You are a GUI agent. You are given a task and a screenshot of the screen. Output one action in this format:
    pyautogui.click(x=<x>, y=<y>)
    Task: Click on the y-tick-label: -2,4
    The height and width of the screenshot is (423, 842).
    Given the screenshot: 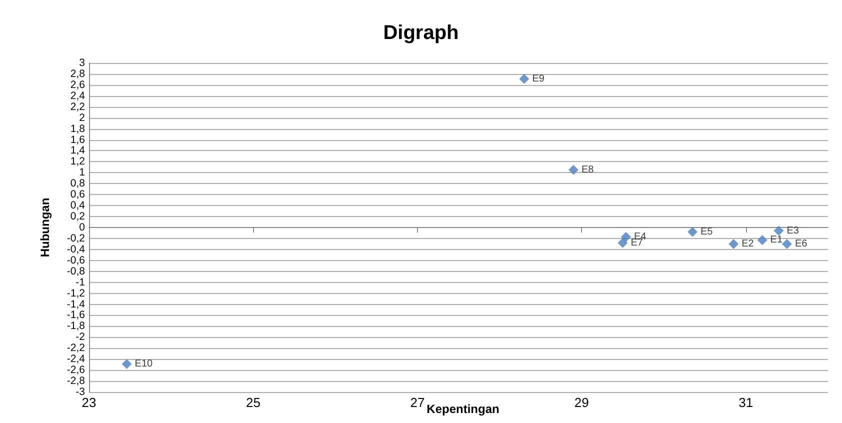 What is the action you would take?
    pyautogui.click(x=76, y=359)
    